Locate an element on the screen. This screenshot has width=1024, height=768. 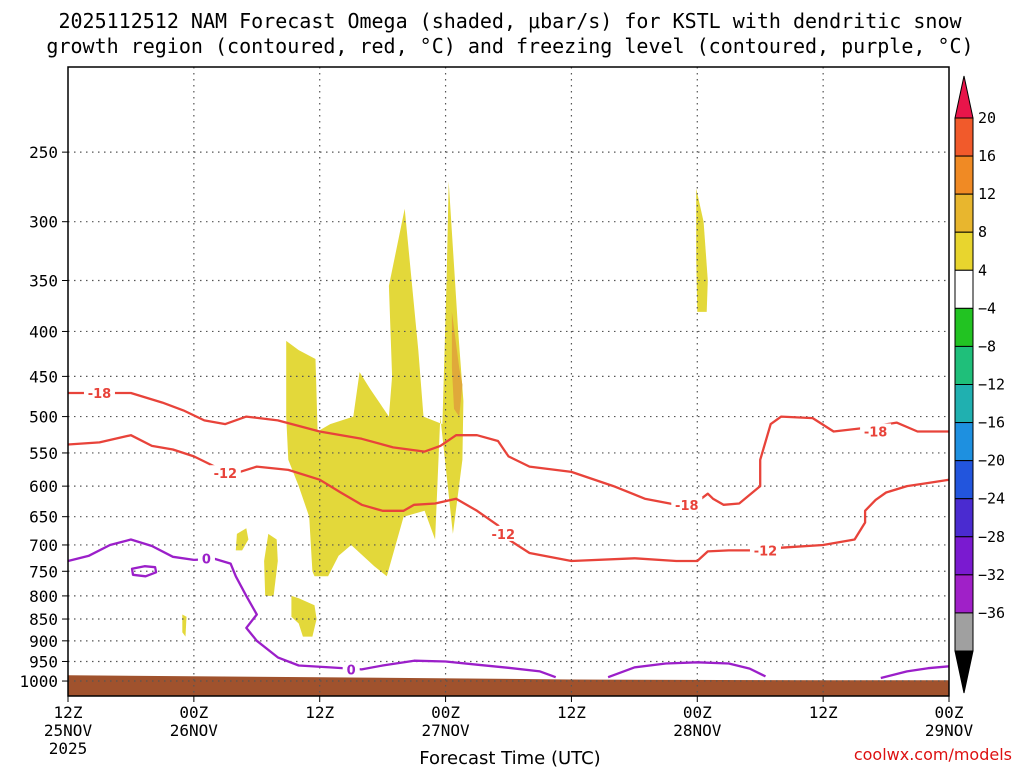
contour-label-3-0: -18 is located at coordinates (100, 394).